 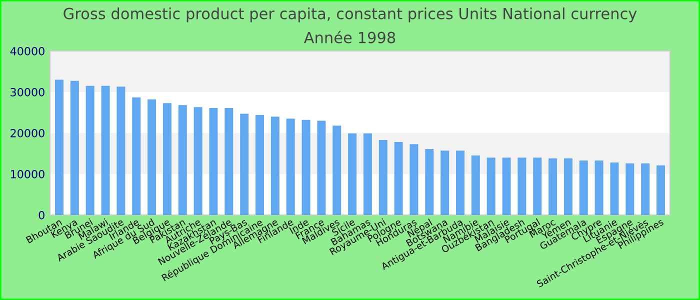 I want to click on y-tick-label: 30000, so click(x=27, y=92).